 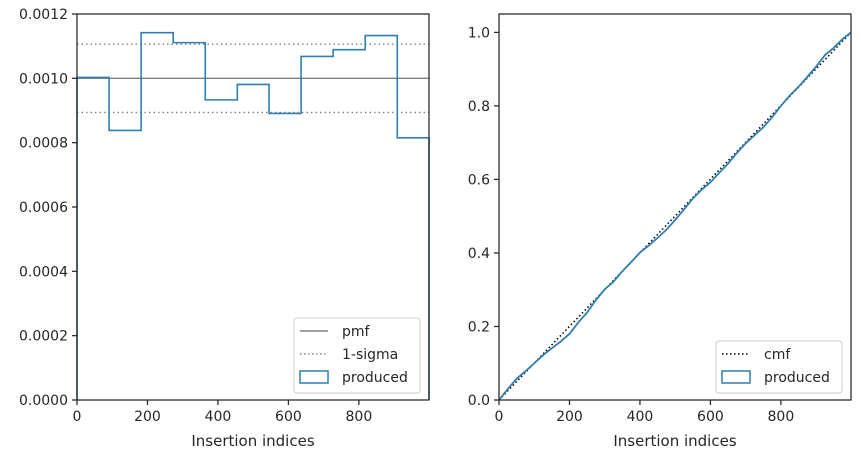 I want to click on legend-1-sigma-label: 1-sigma, so click(x=370, y=355).